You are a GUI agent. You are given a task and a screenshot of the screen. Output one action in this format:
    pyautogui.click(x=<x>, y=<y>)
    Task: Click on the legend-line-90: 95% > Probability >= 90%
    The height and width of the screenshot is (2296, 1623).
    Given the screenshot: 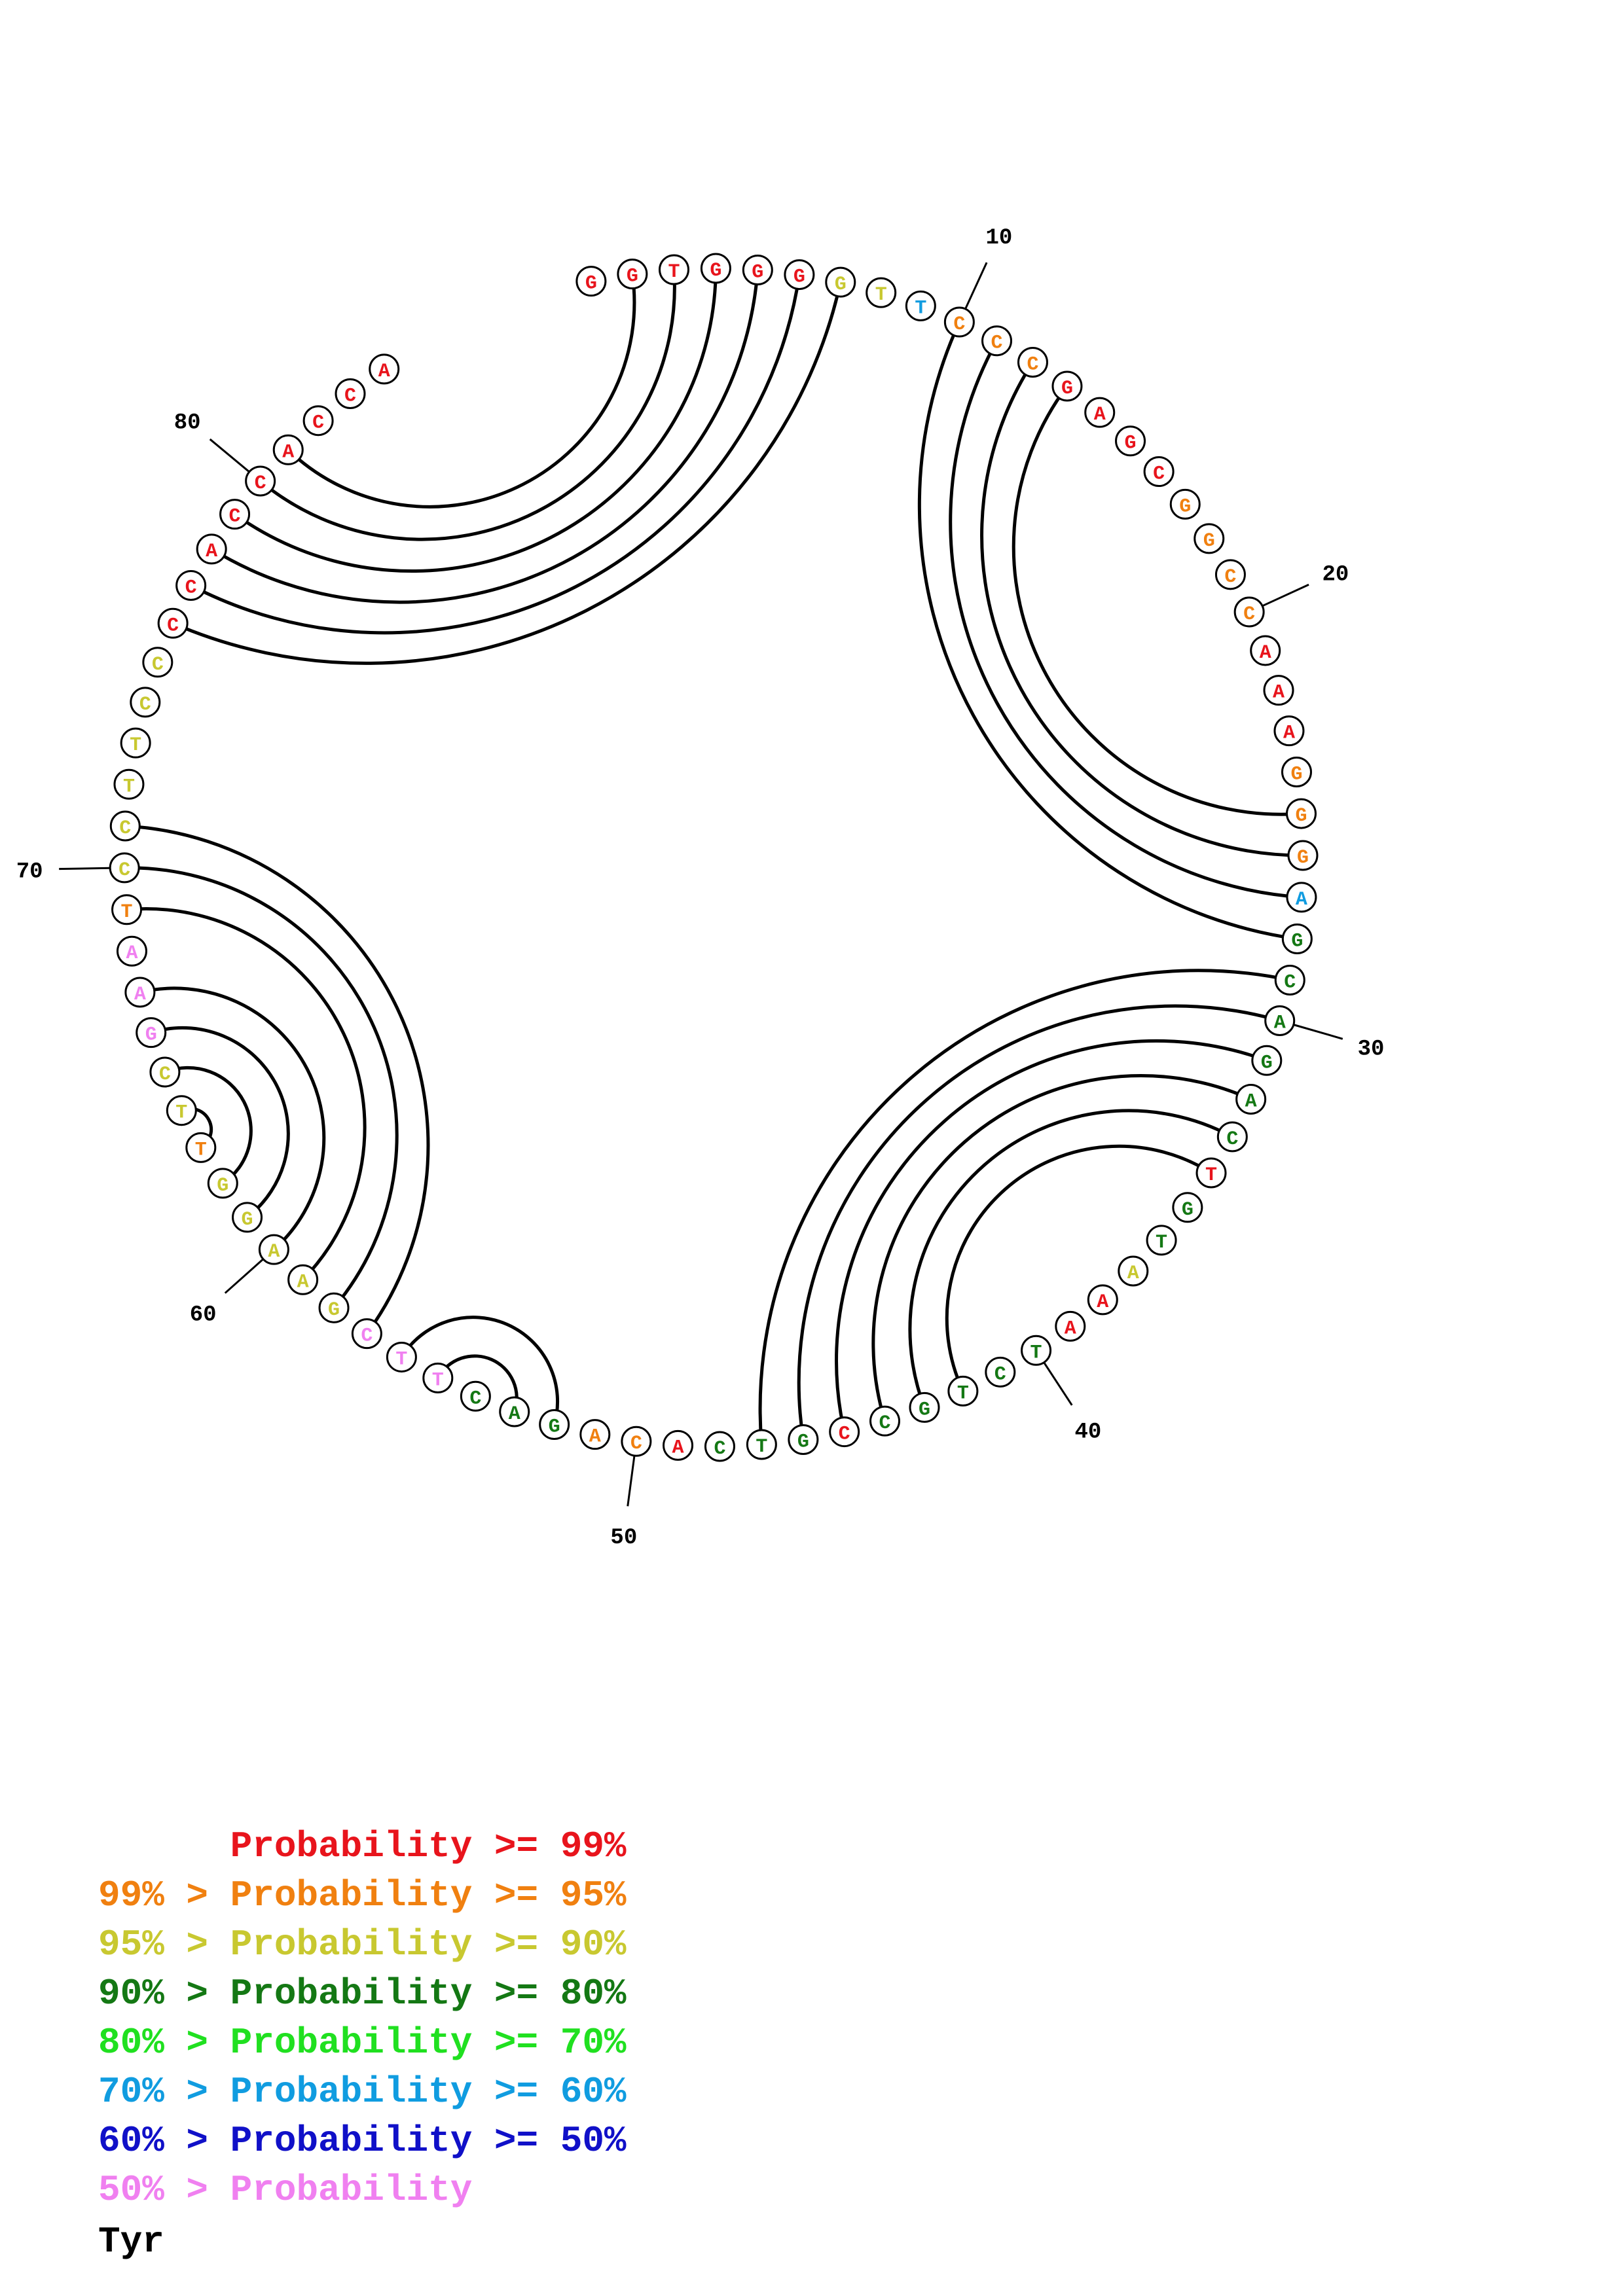 What is the action you would take?
    pyautogui.click(x=362, y=1944)
    